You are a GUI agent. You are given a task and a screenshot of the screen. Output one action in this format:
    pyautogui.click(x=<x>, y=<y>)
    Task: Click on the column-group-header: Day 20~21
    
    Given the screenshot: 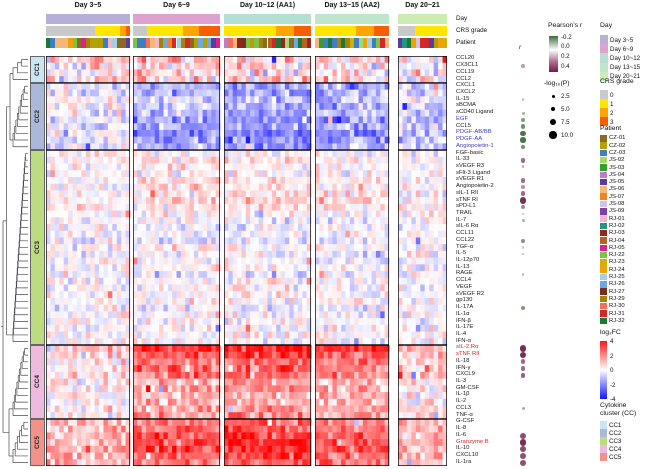 What is the action you would take?
    pyautogui.click(x=422, y=5)
    